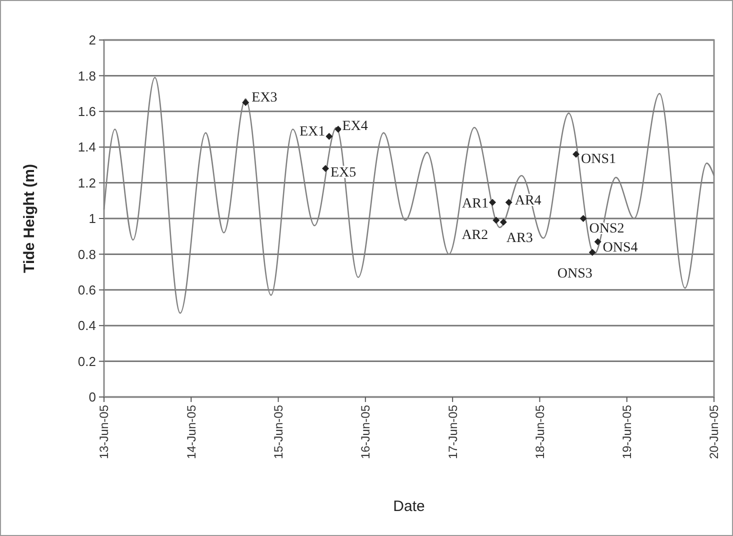 This screenshot has width=733, height=536. I want to click on y-tick-label: 1.6, so click(87, 111).